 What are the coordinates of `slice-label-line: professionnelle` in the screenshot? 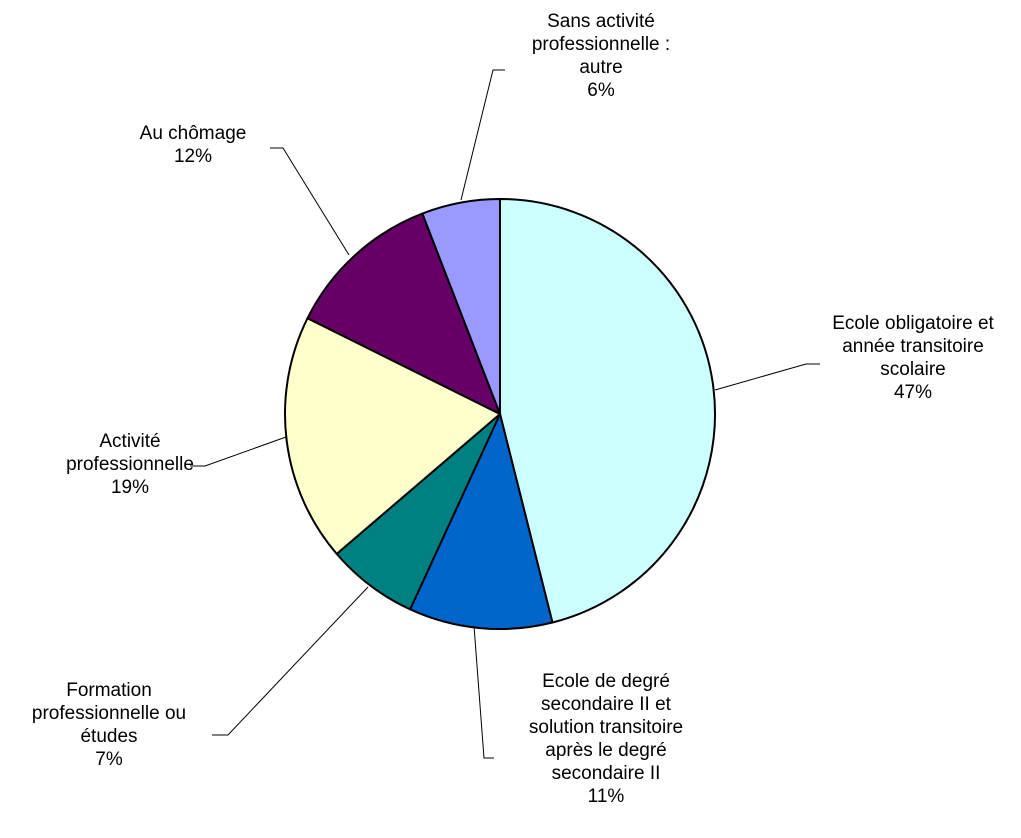 It's located at (130, 464).